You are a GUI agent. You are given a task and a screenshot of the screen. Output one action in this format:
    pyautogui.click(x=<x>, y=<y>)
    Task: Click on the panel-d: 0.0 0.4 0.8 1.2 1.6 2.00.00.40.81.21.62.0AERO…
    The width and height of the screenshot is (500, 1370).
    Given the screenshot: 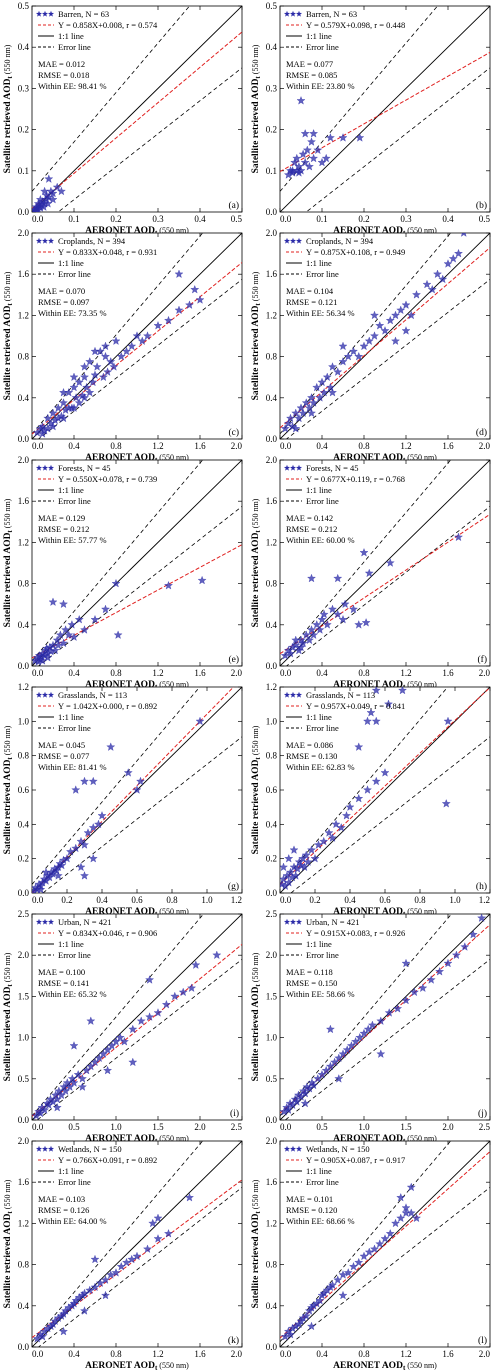 What is the action you would take?
    pyautogui.click(x=371, y=346)
    